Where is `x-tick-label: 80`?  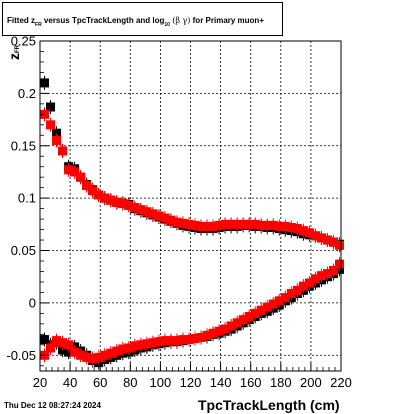 x-tick-label: 80 is located at coordinates (130, 382).